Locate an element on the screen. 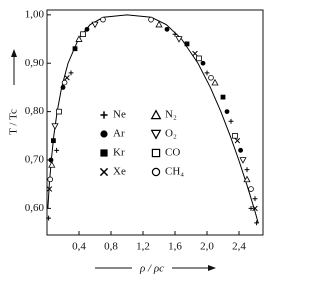 The height and width of the screenshot is (285, 320). x-tick-label: 1,2 is located at coordinates (143, 247).